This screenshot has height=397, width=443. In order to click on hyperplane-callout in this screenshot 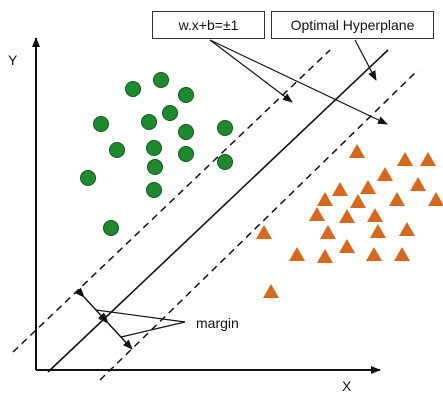, I will do `click(365, 60)`.